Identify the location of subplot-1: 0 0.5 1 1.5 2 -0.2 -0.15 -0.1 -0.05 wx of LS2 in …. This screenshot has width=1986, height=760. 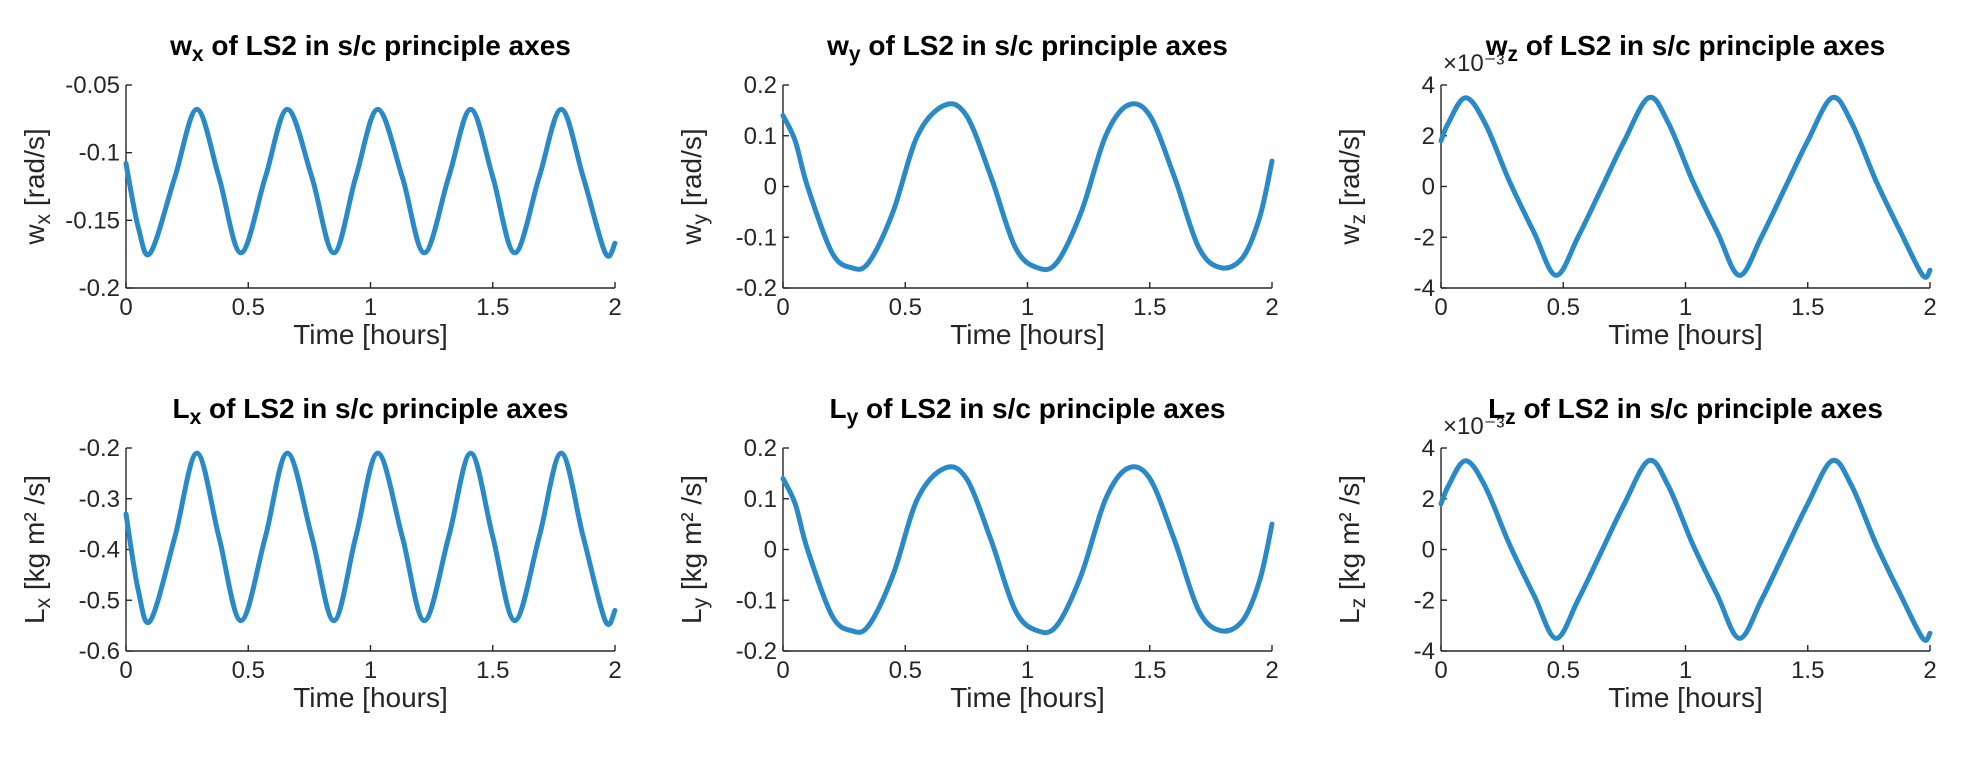
(320, 190).